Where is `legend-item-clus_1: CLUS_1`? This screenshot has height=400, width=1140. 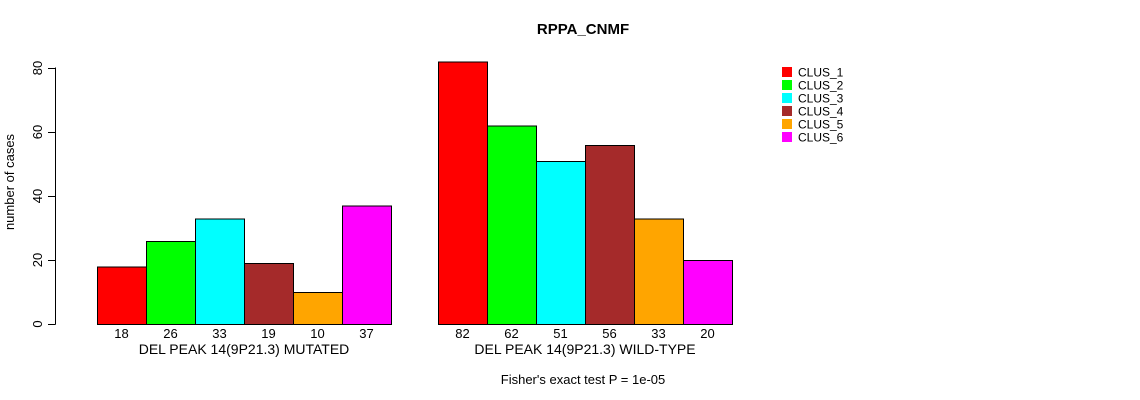
legend-item-clus_1: CLUS_1 is located at coordinates (813, 73).